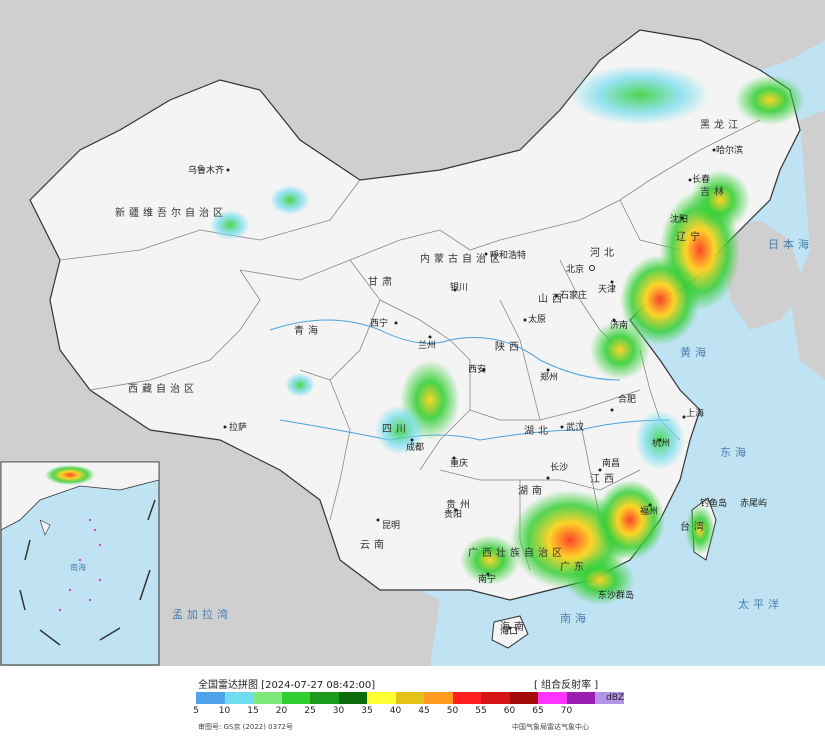  Describe the element at coordinates (604, 479) in the screenshot. I see `region-label-jiangxi: 江西` at that location.